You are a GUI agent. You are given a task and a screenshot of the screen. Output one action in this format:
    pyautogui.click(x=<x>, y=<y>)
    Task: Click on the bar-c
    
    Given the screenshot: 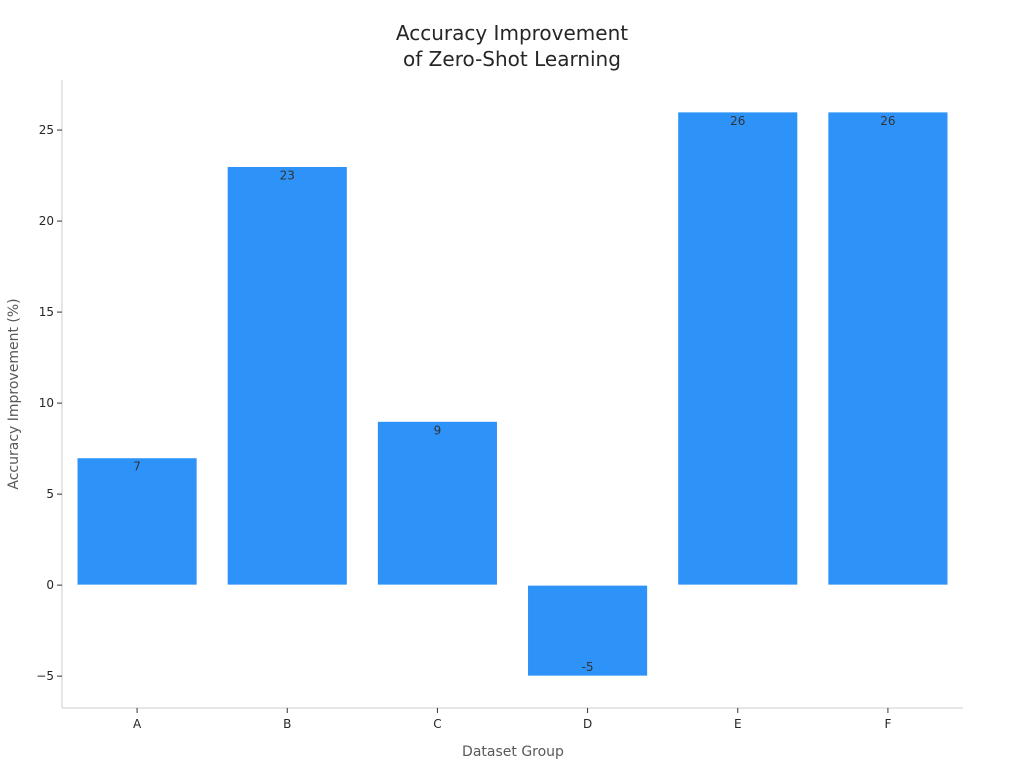 What is the action you would take?
    pyautogui.click(x=437, y=503)
    